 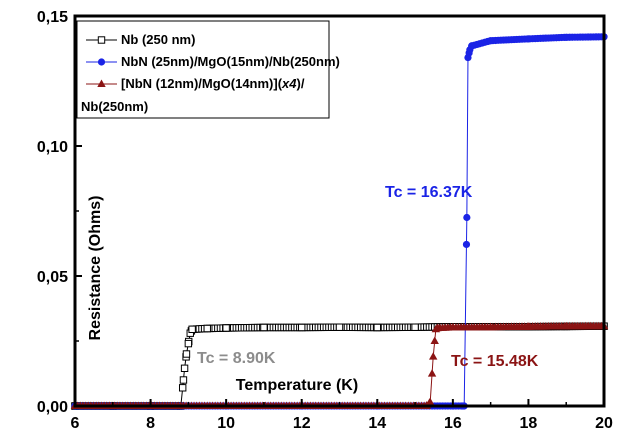 I want to click on x-tick-label: 18, so click(x=529, y=423).